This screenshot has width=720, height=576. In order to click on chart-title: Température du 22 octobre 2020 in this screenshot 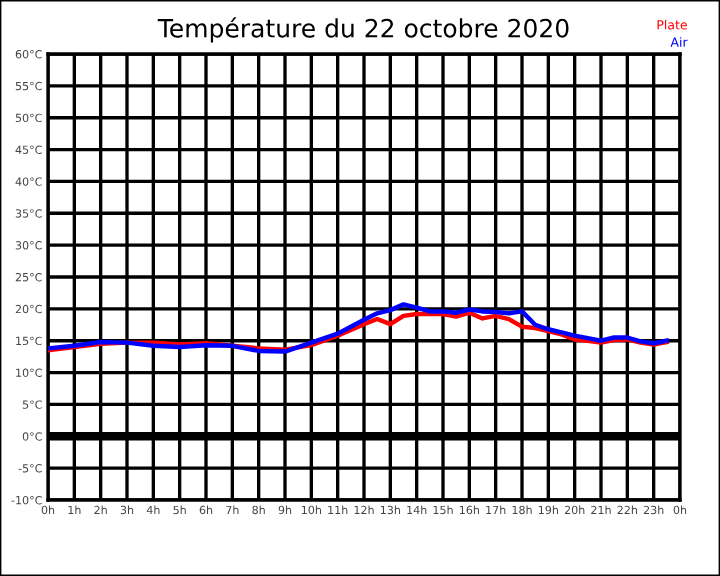, I will do `click(363, 30)`.